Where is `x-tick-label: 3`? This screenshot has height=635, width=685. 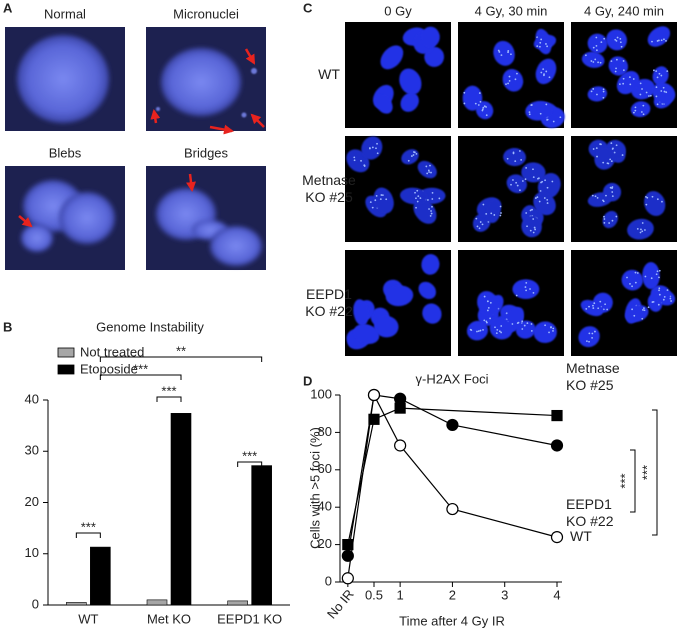
x-tick-label: 3 is located at coordinates (504, 594).